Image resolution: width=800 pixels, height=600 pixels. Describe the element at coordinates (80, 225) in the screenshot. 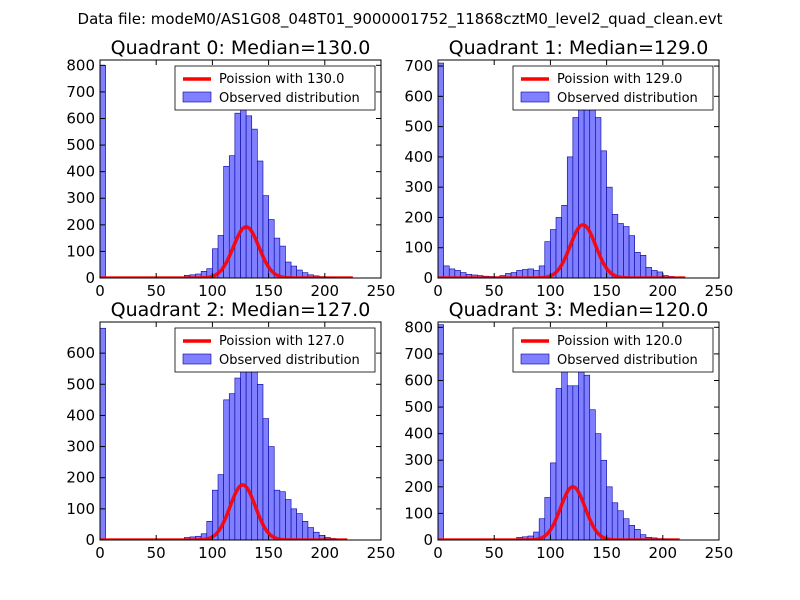

I see `quadrant-0-ytick-label-2: 200` at that location.